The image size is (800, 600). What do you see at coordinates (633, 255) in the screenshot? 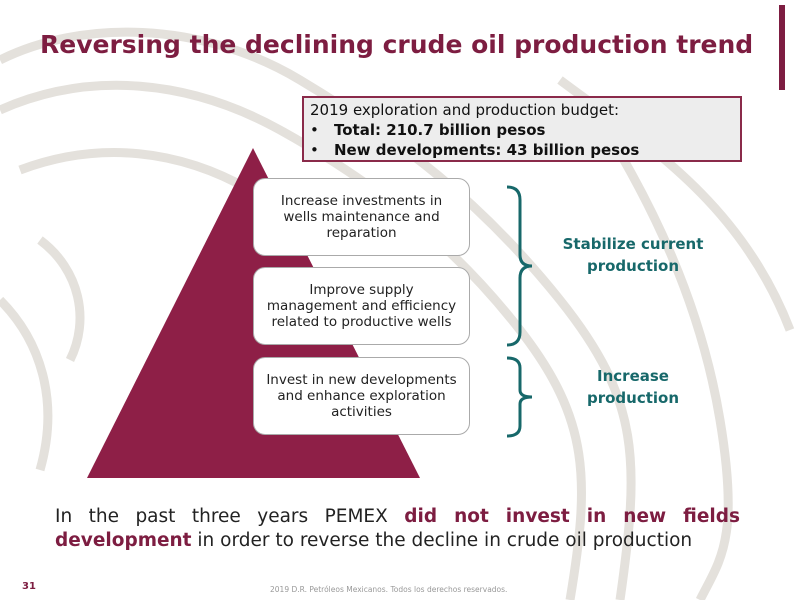
I see `brace-label: Stabilize current production` at bounding box center [633, 255].